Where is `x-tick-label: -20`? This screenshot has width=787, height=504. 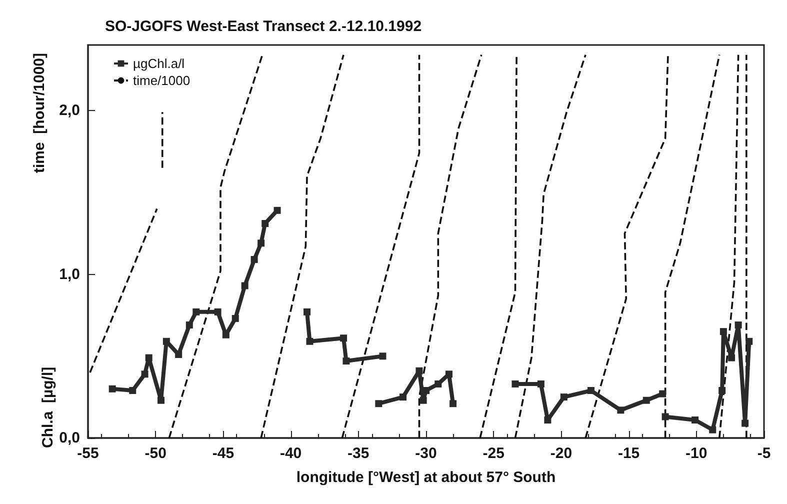 x-tick-label: -20 is located at coordinates (561, 453).